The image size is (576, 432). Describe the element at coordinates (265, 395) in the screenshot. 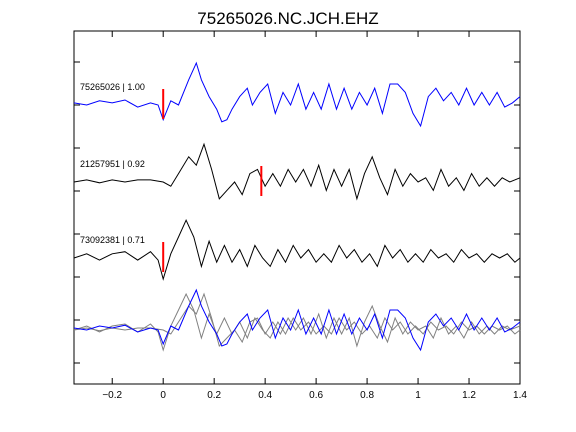

I see `x-tick-label: 0.4` at that location.